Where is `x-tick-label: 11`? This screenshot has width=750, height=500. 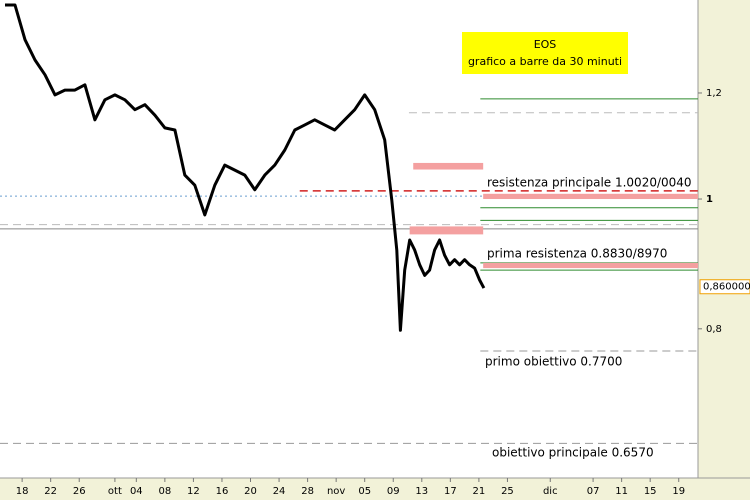
x-tick-label: 11 is located at coordinates (621, 491).